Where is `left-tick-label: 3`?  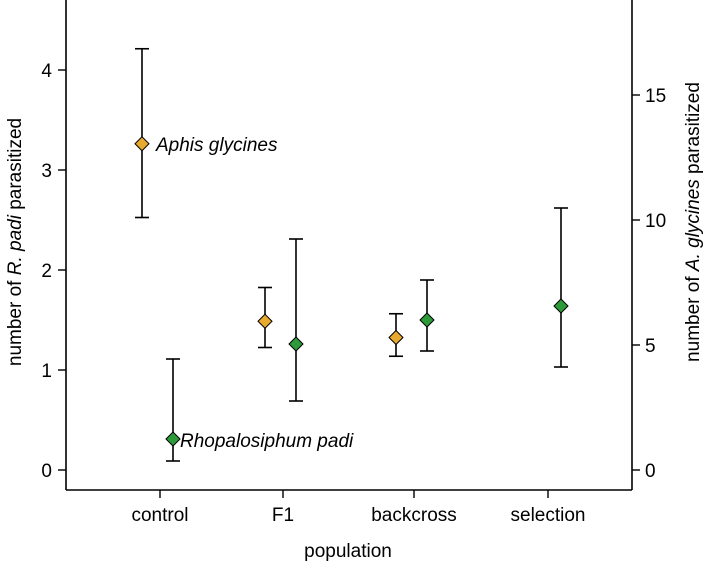
left-tick-label: 3 is located at coordinates (46, 171).